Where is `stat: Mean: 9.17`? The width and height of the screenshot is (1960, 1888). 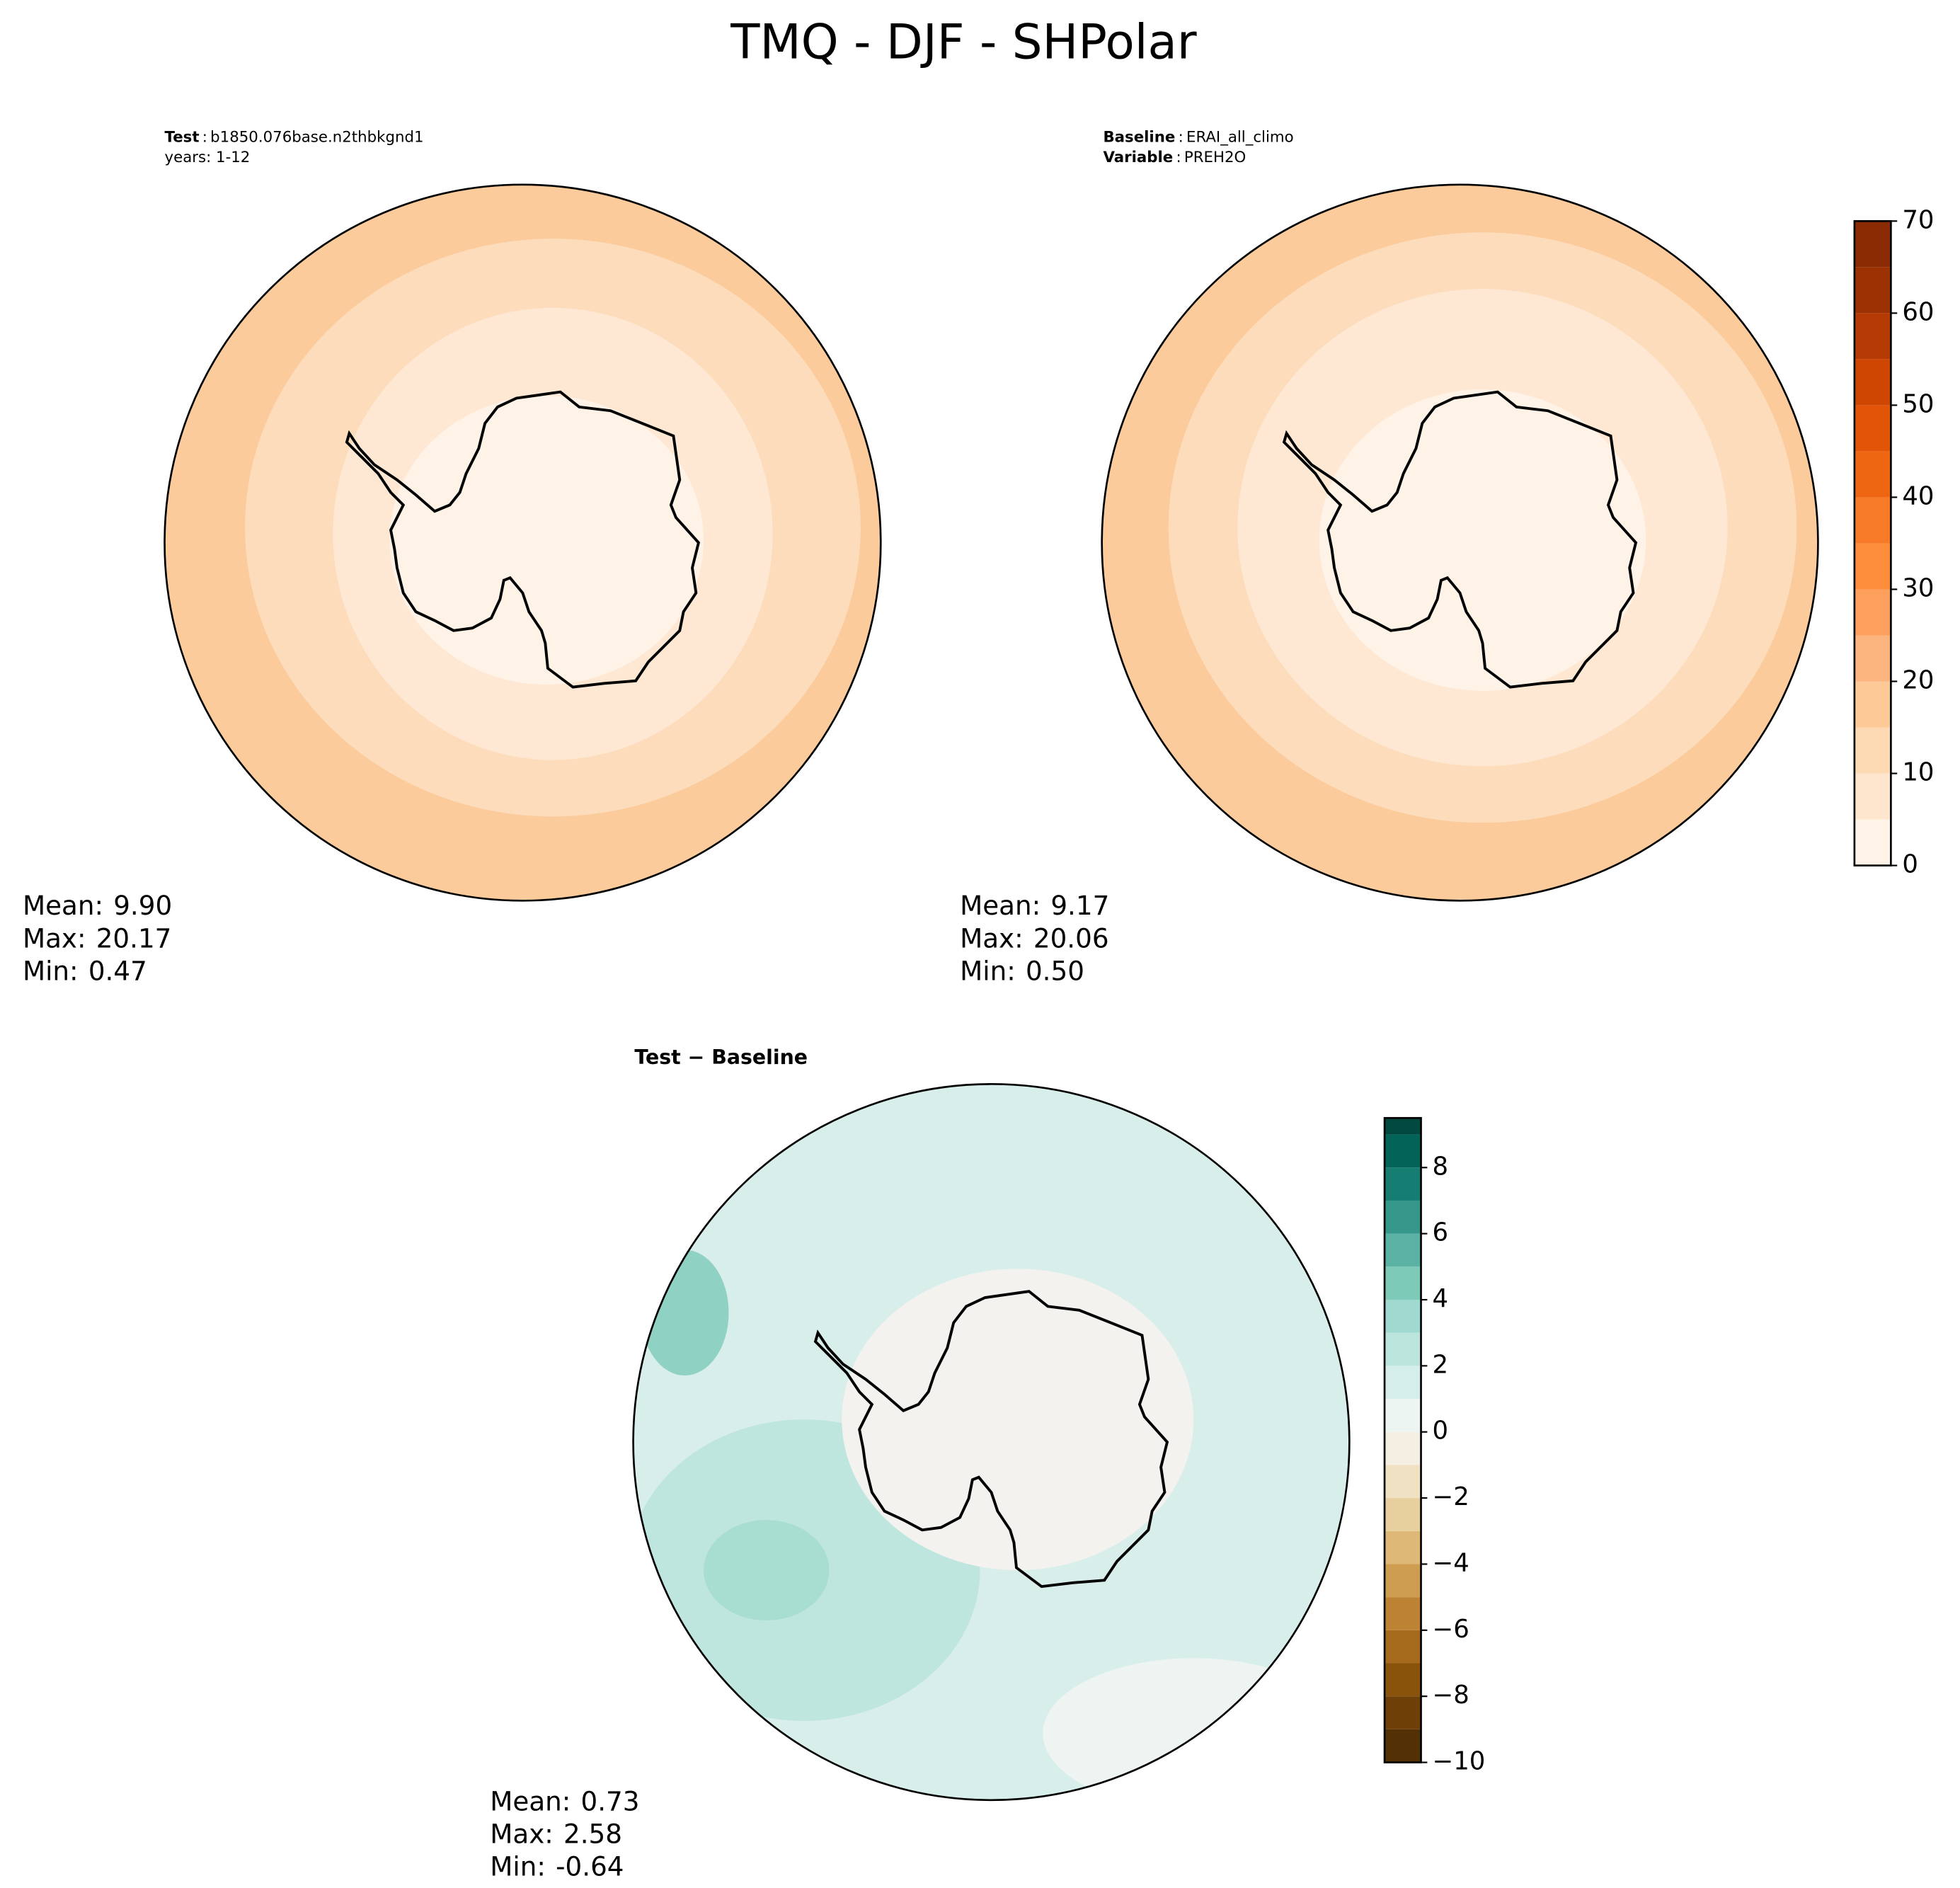
stat: Mean: 9.17 is located at coordinates (1034, 906).